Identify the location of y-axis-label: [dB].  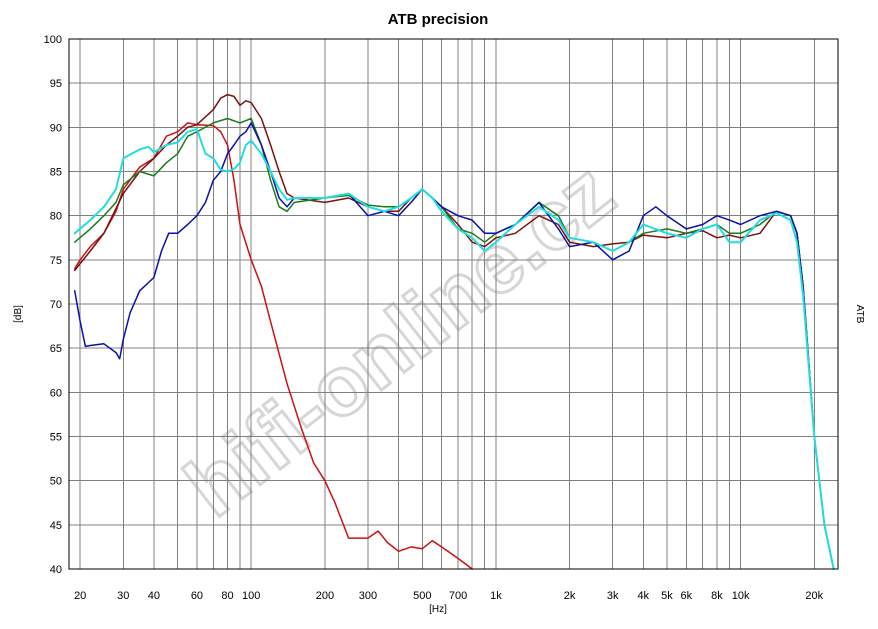
(18, 314).